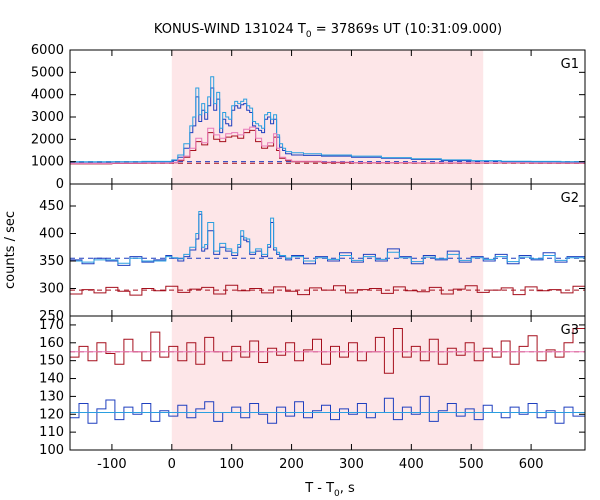  Describe the element at coordinates (47, 95) in the screenshot. I see `g1-y-tick-label: 4000` at that location.